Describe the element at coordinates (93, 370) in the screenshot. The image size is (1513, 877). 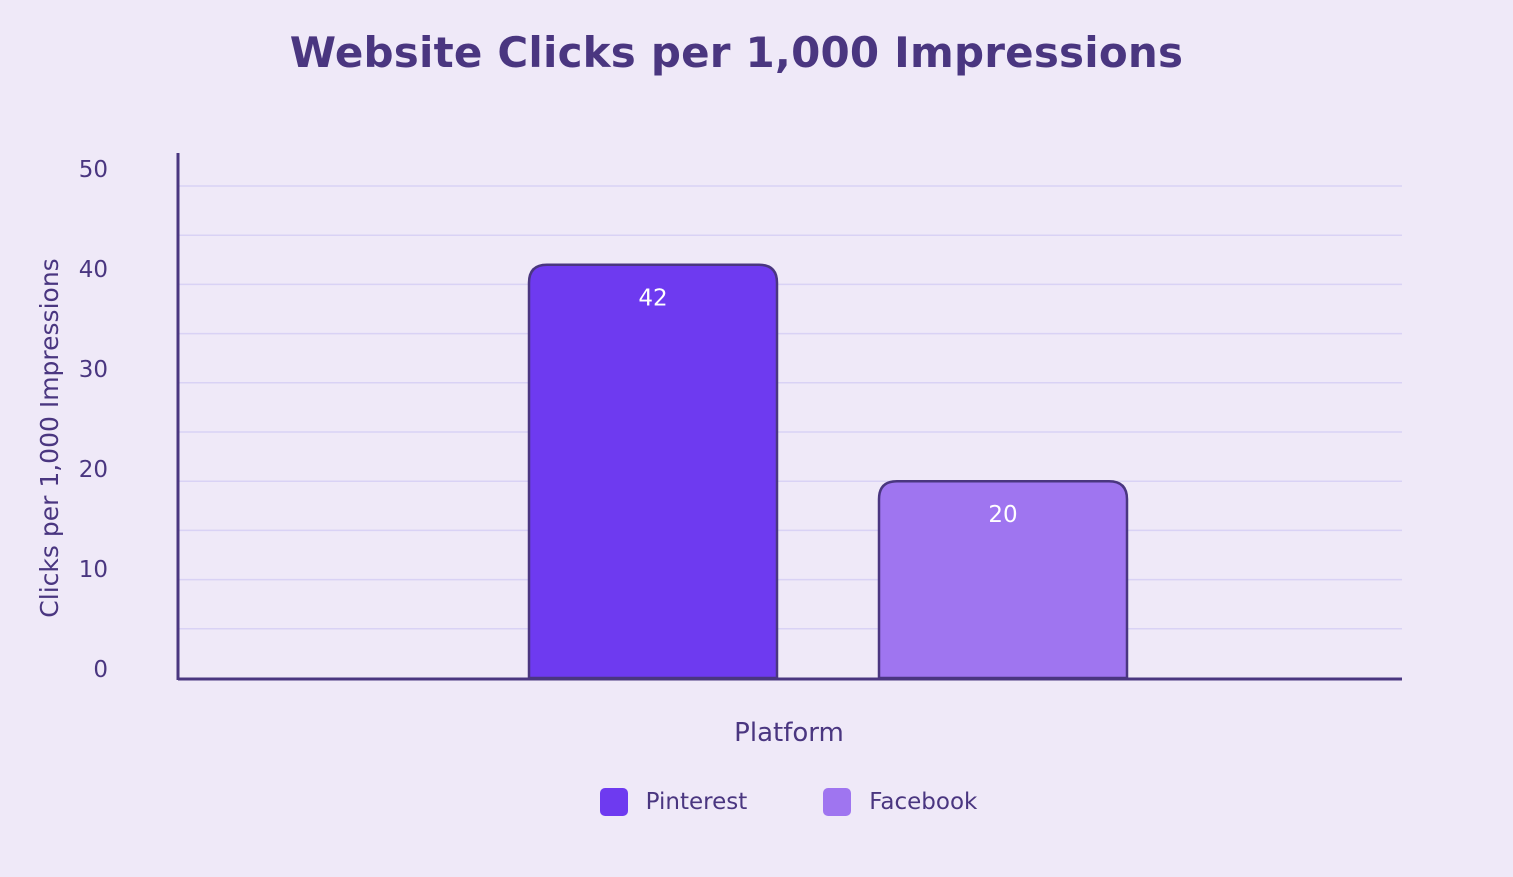
I see `y-tick-label: 30` at that location.